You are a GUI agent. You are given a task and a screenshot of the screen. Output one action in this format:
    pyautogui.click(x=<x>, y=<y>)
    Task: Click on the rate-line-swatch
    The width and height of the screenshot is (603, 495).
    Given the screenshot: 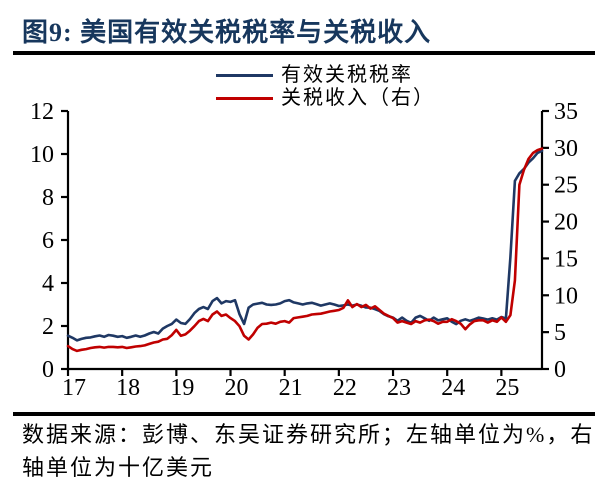 What is the action you would take?
    pyautogui.click(x=244, y=75)
    